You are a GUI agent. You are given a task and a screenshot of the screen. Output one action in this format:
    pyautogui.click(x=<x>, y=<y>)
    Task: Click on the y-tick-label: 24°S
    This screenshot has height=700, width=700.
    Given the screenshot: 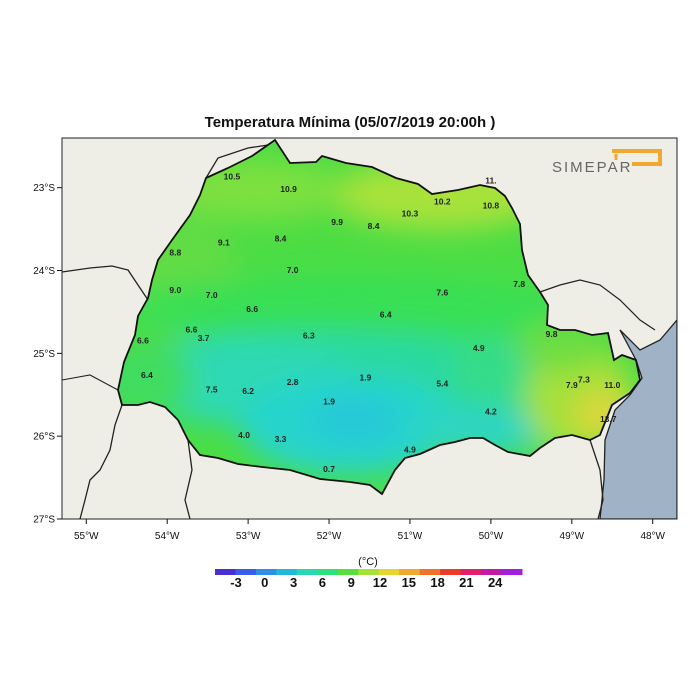 What is the action you would take?
    pyautogui.click(x=44, y=271)
    